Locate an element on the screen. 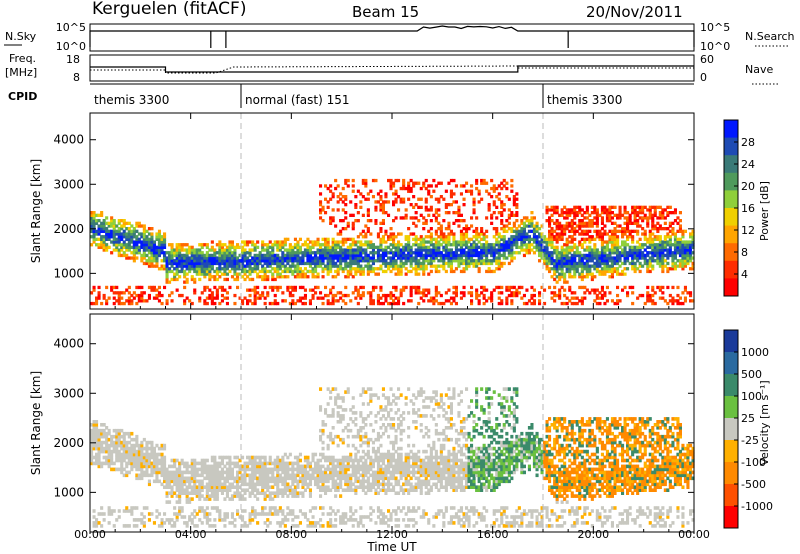  power-cell-1956 is located at coordinates (426, 202).